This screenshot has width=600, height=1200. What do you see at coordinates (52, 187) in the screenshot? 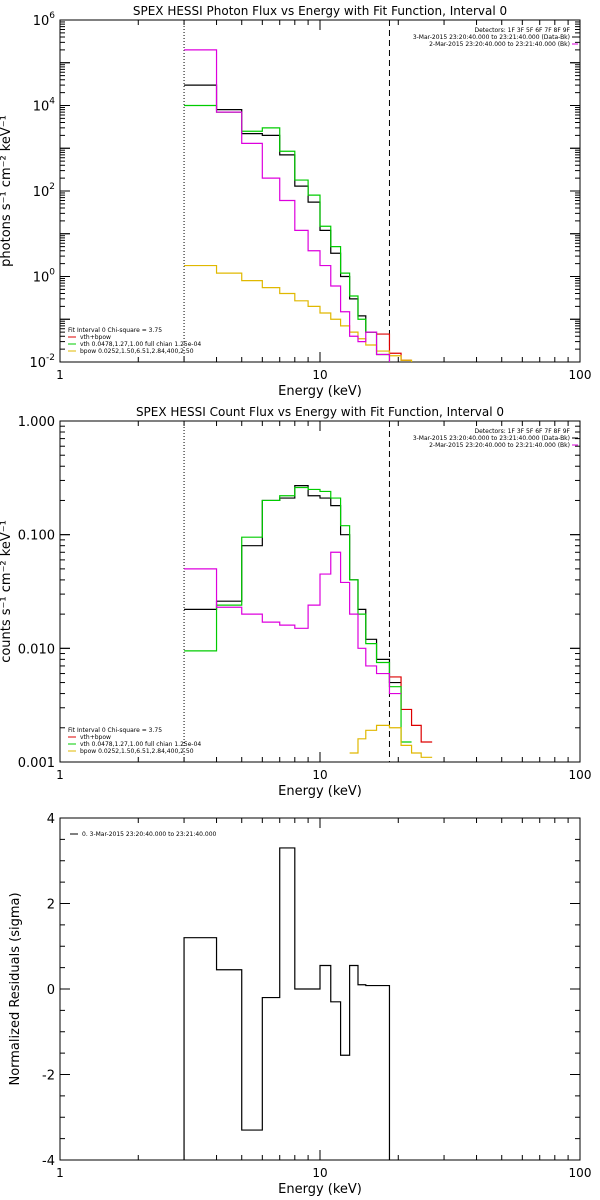
I see `y-tick-label-exponent: 2` at bounding box center [52, 187].